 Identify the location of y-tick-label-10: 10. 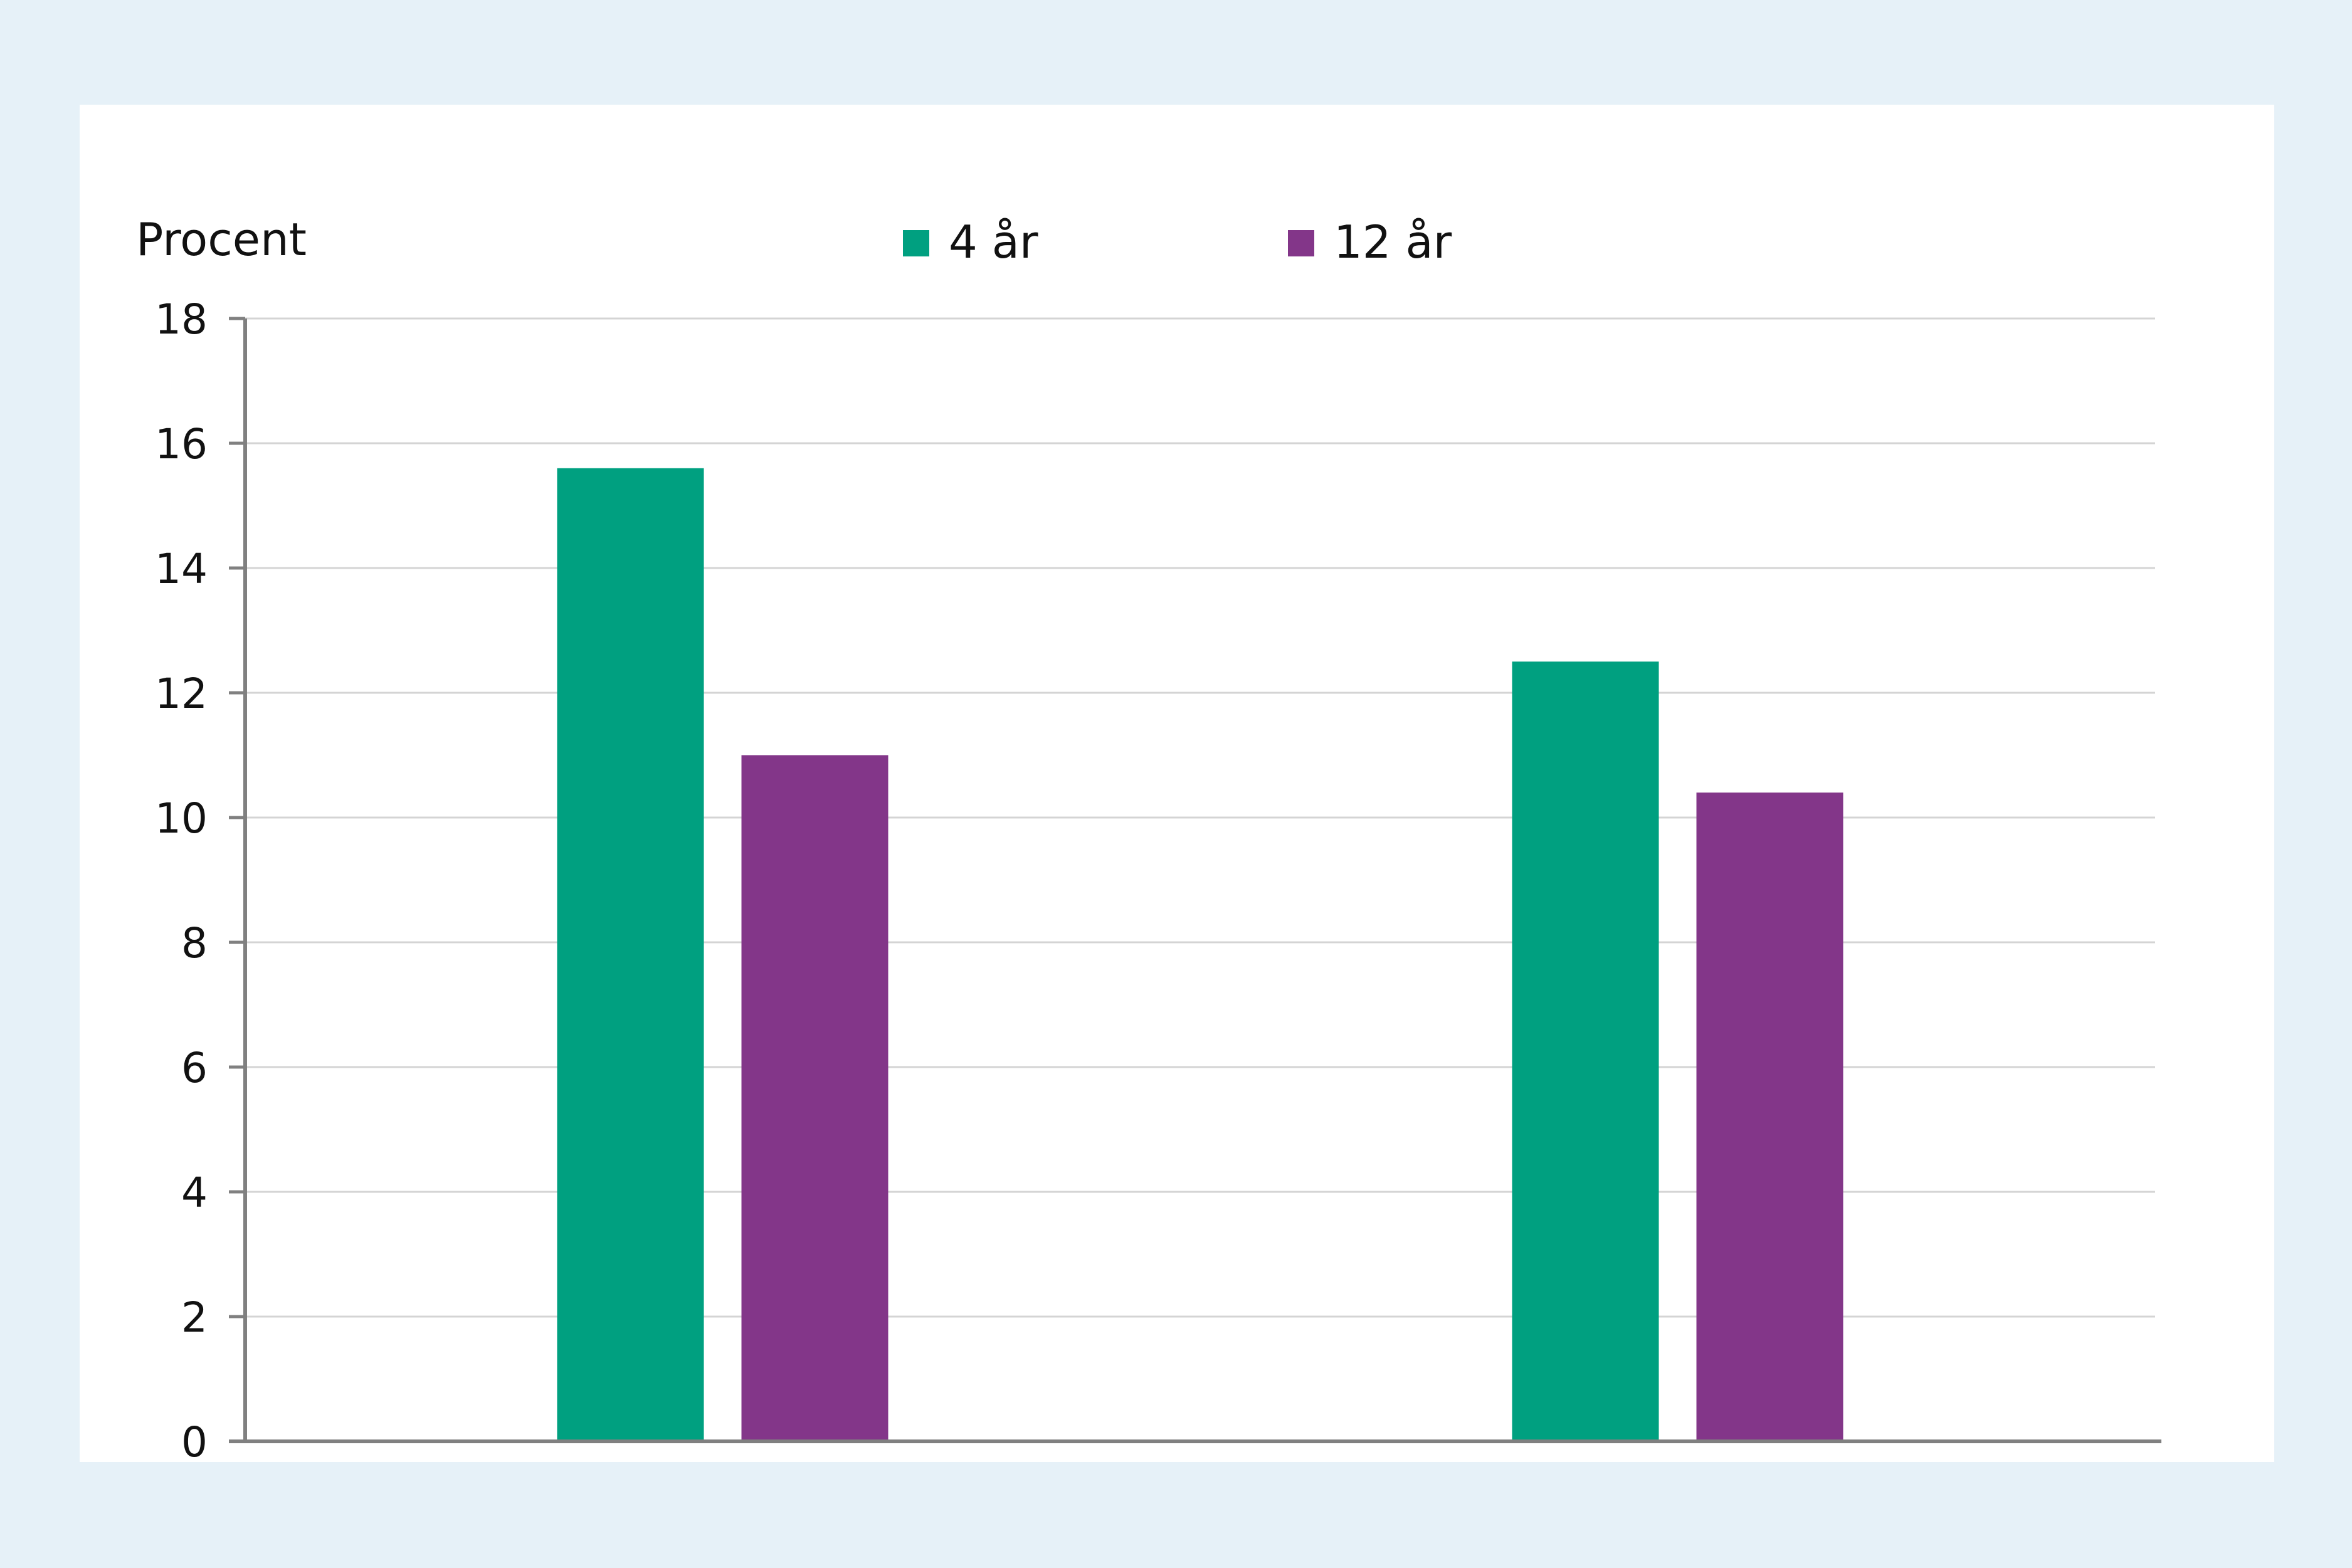
(181, 818).